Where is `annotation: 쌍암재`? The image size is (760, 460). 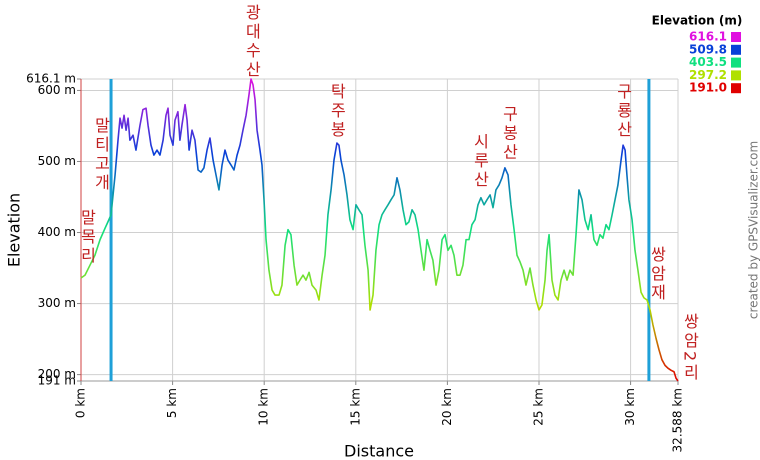 annotation: 쌍암재 is located at coordinates (656, 274).